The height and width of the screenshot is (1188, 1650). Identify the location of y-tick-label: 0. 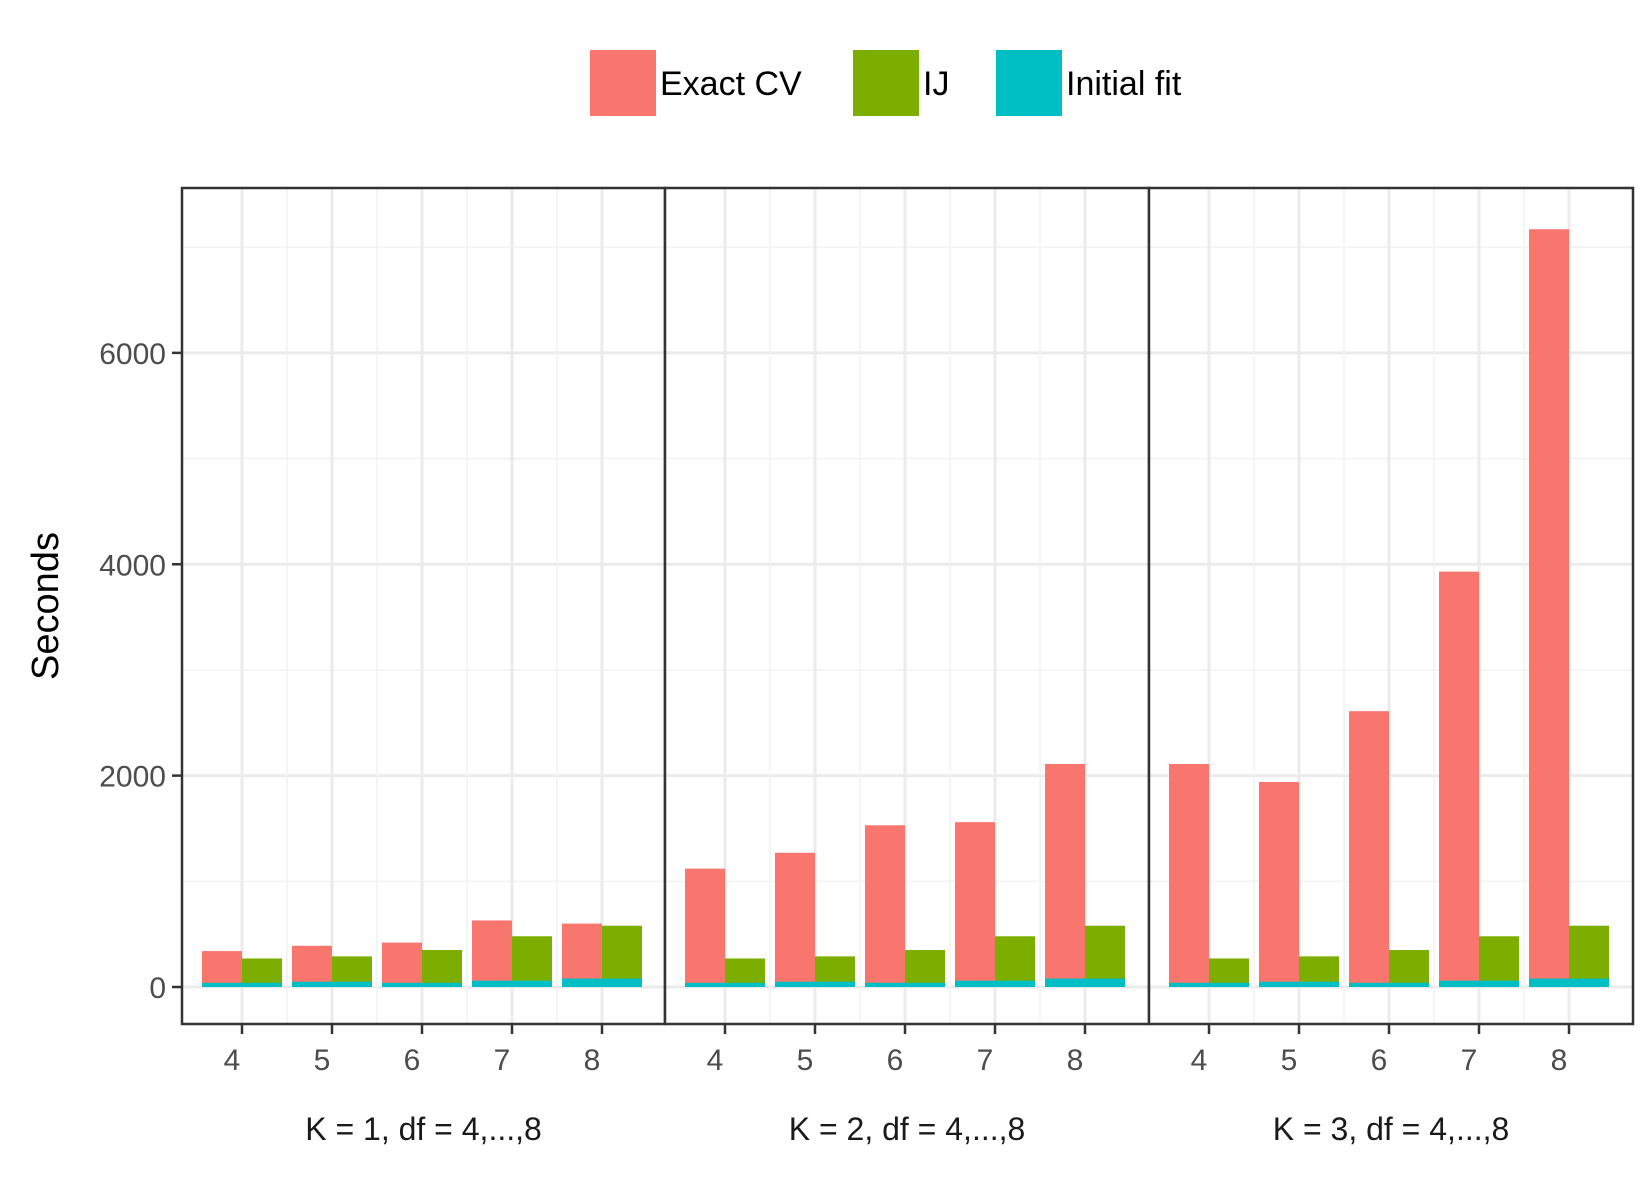
(157, 988).